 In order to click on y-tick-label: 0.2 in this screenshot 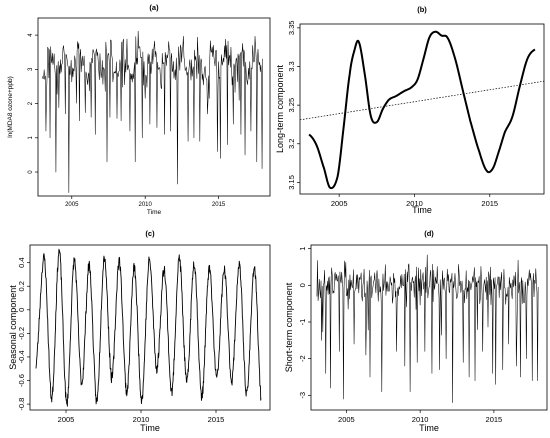, I will do `click(21, 286)`.